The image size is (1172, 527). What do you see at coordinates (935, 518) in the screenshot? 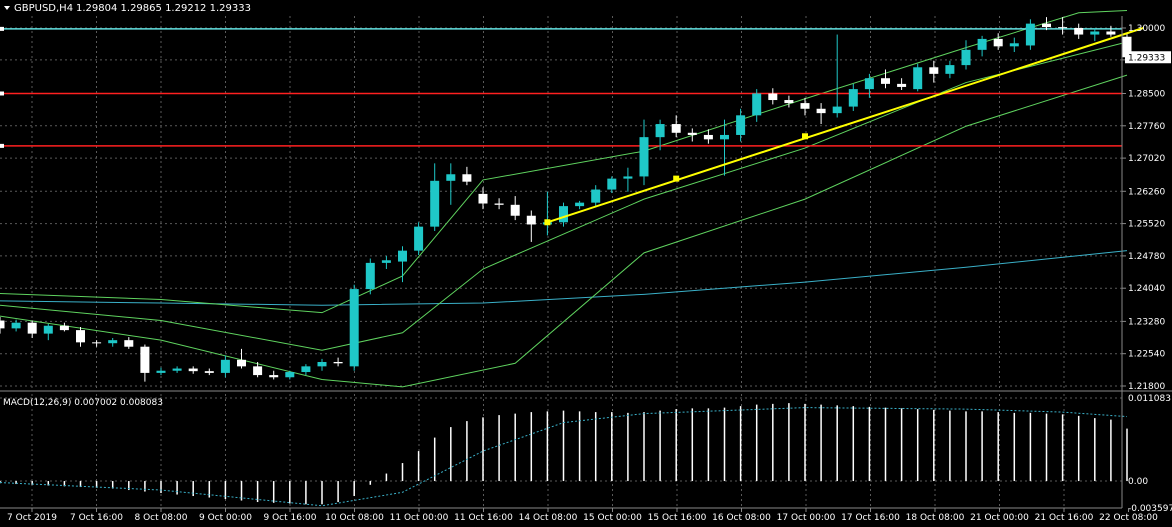
I see `time-tick-label: 18 Oct 08:00` at bounding box center [935, 518].